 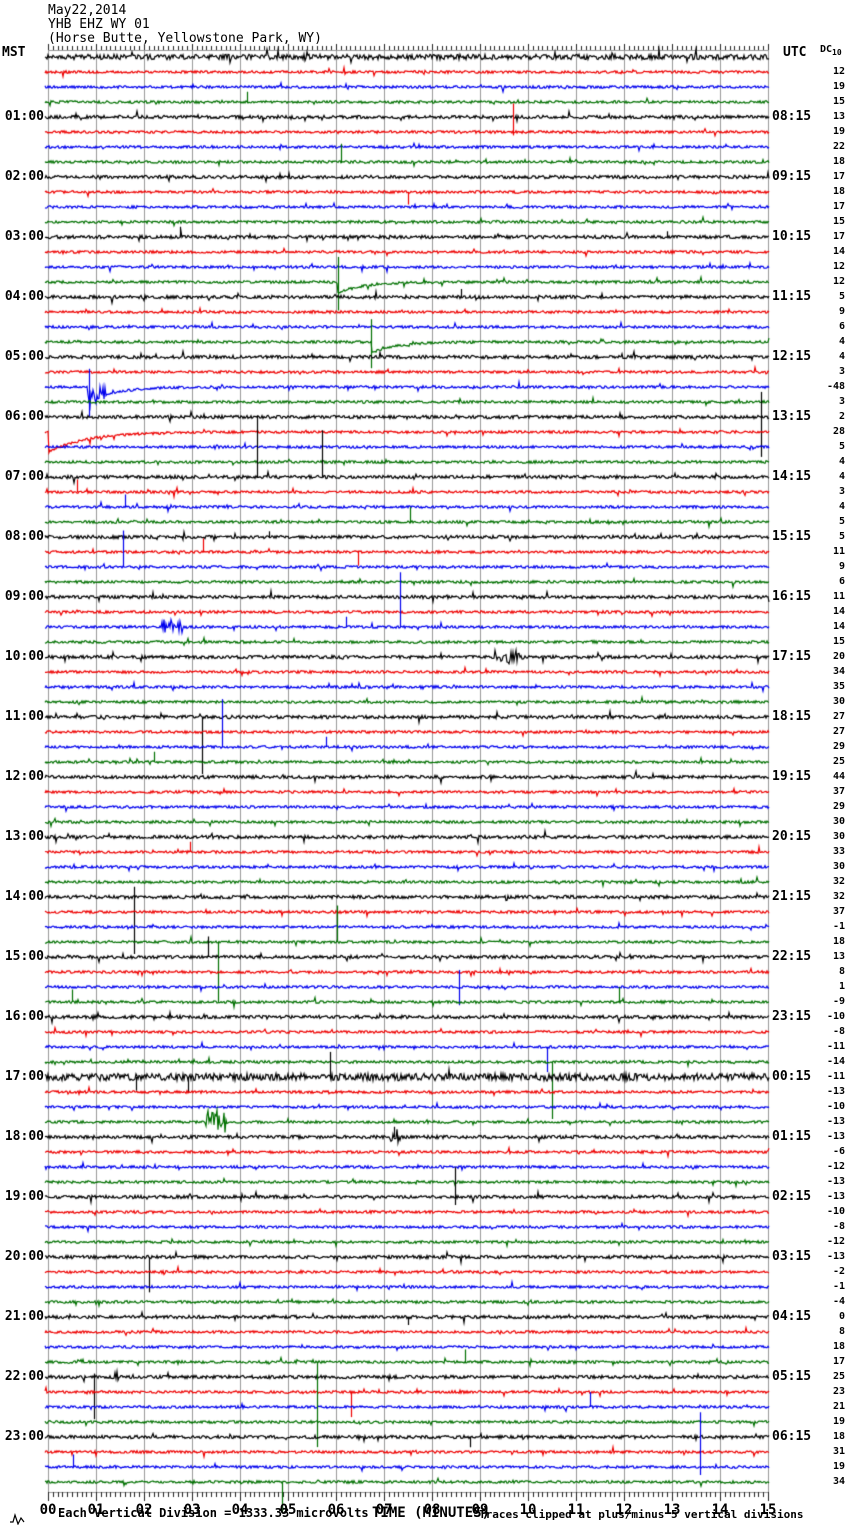 I want to click on dc-offset-value: 25, so click(x=838, y=761).